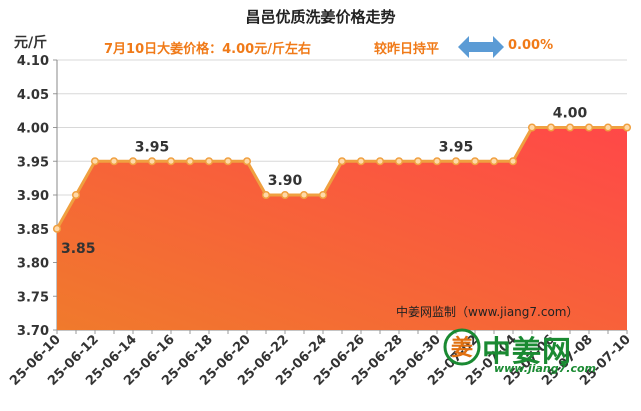  What do you see at coordinates (545, 368) in the screenshot?
I see `logo-url: www.jiang7.com` at bounding box center [545, 368].